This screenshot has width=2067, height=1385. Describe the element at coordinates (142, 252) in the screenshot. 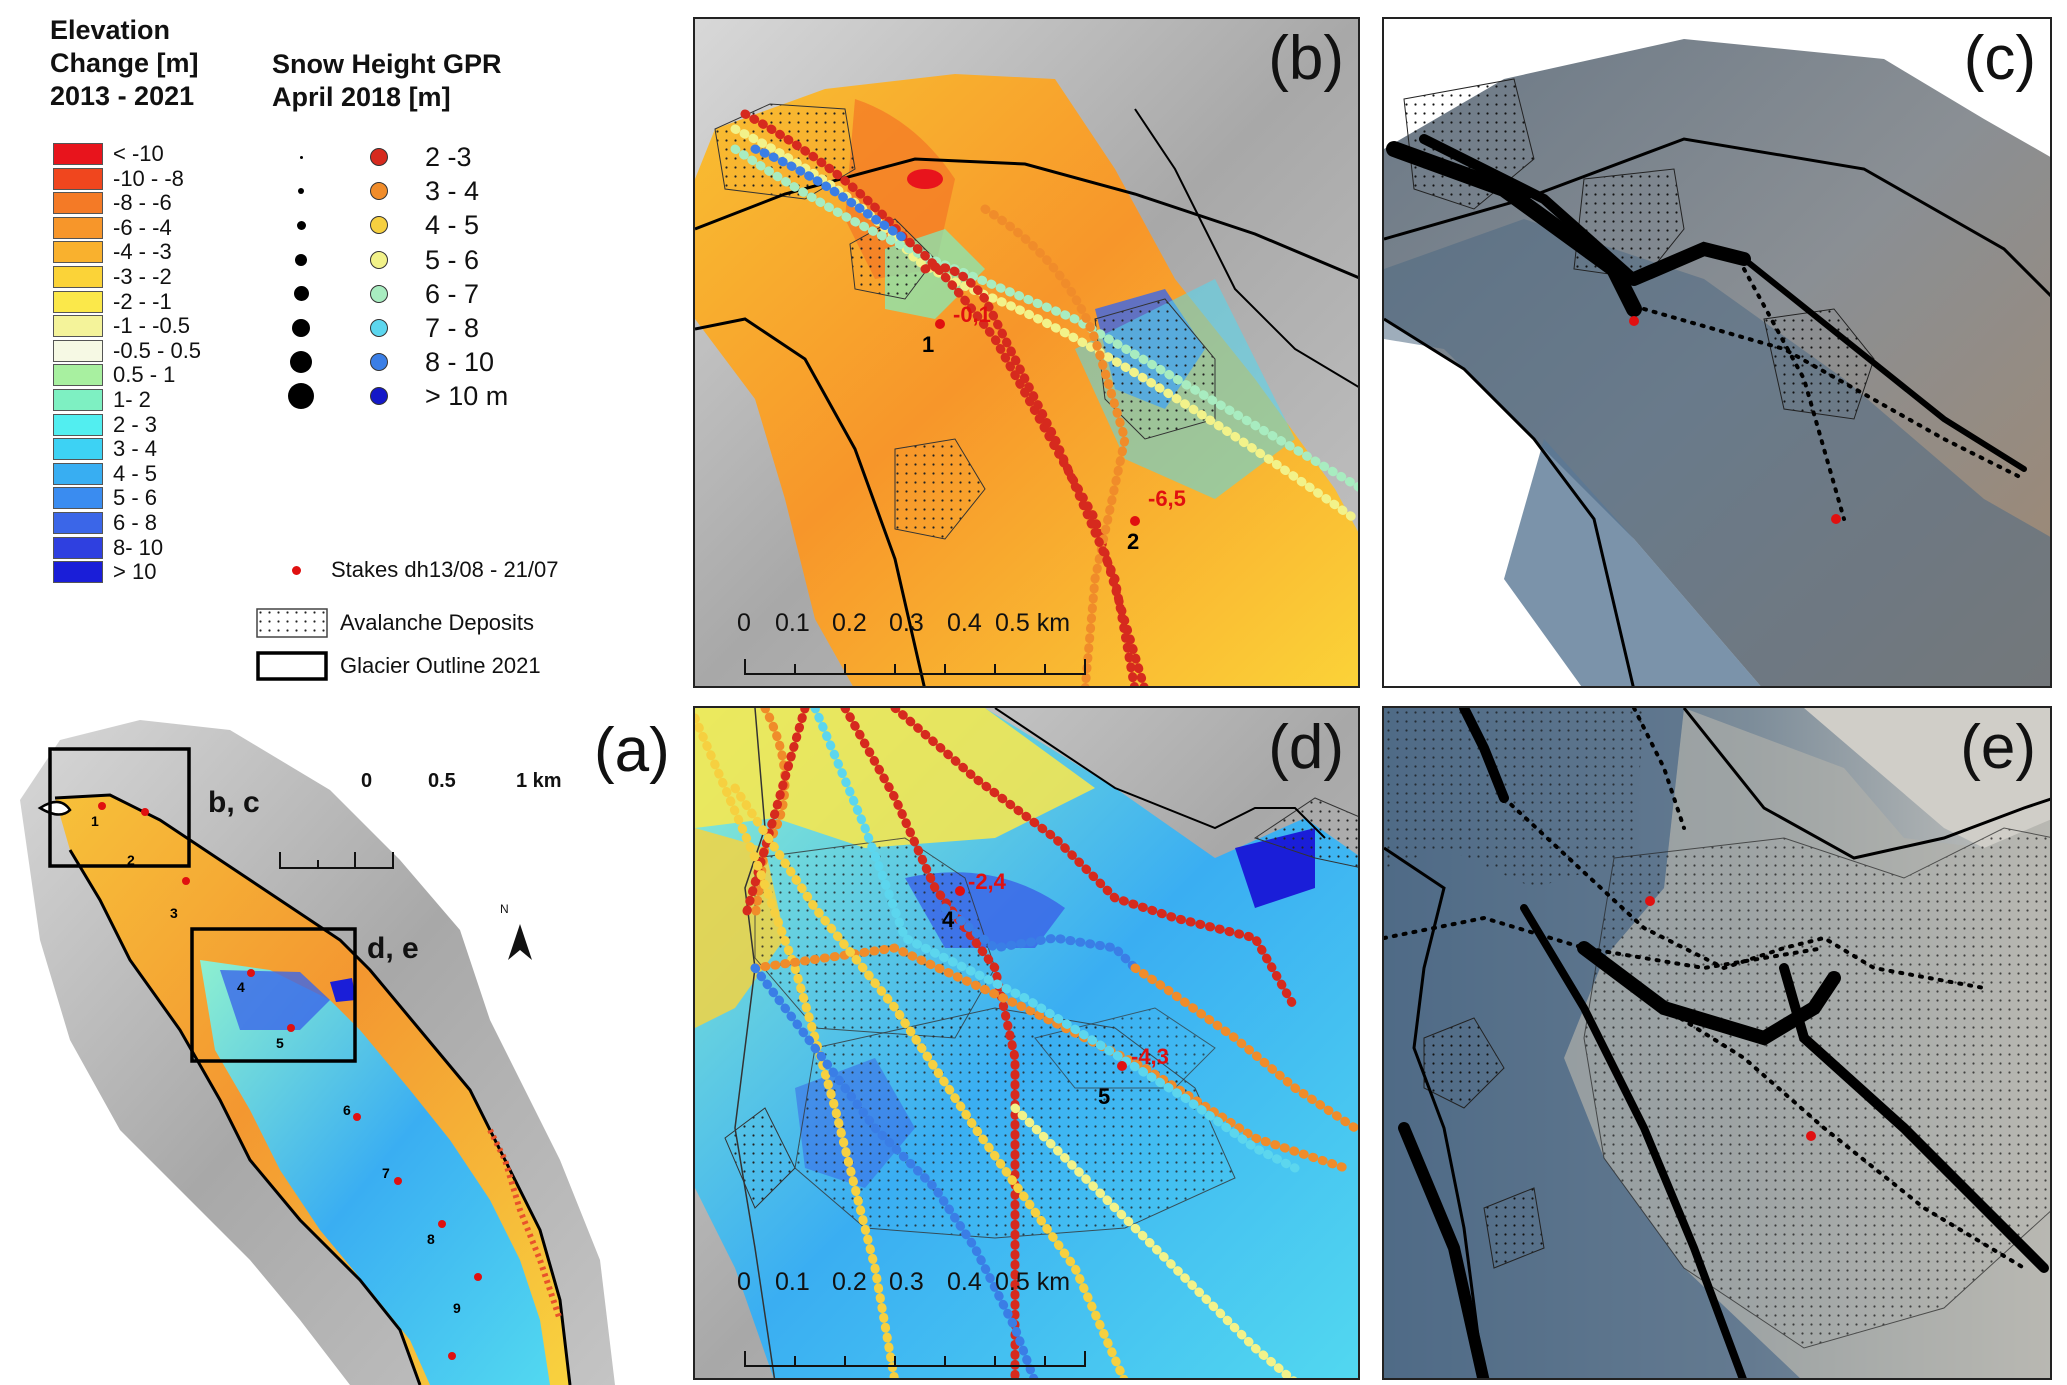

I see `legend-label: -4 - -3` at that location.